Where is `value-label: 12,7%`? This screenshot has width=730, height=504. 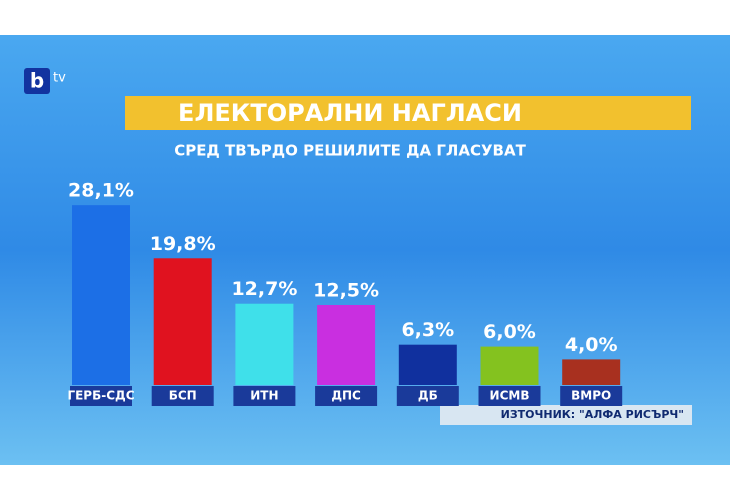 value-label: 12,7% is located at coordinates (264, 289).